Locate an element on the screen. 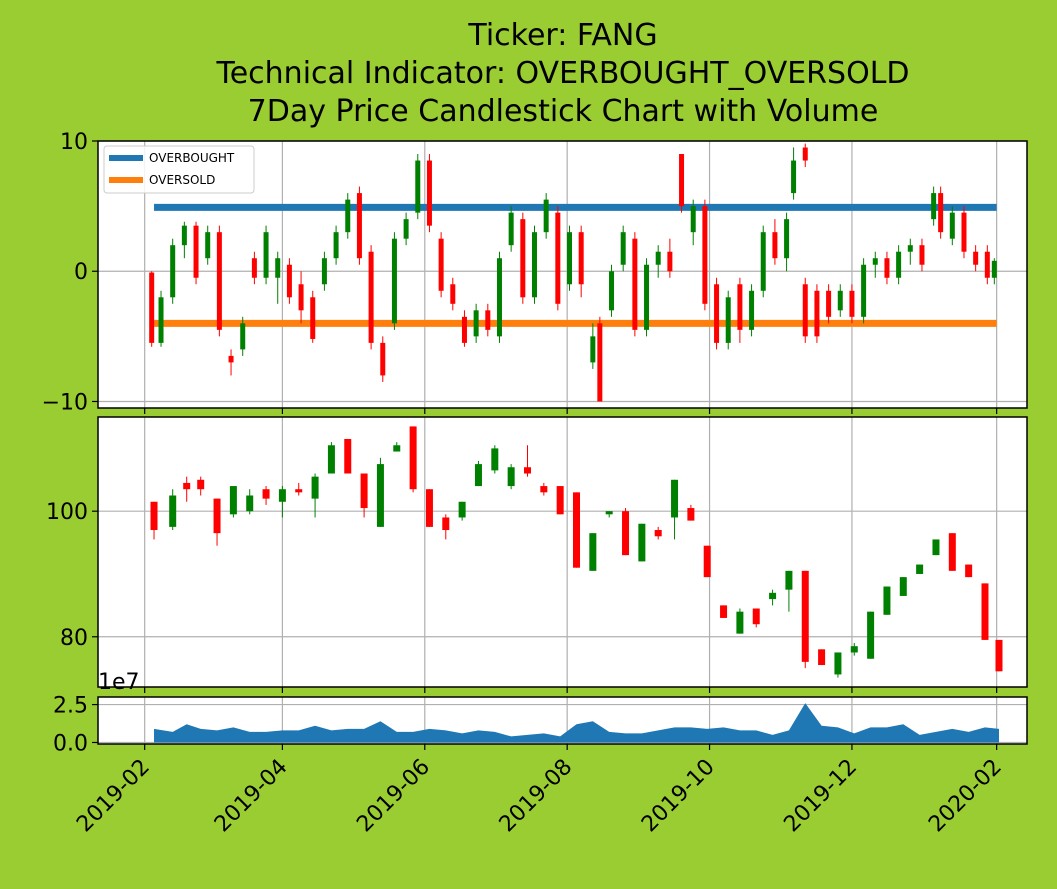 The width and height of the screenshot is (1057, 889). legend-label-overbought: OVERBOUGHT is located at coordinates (192, 158).